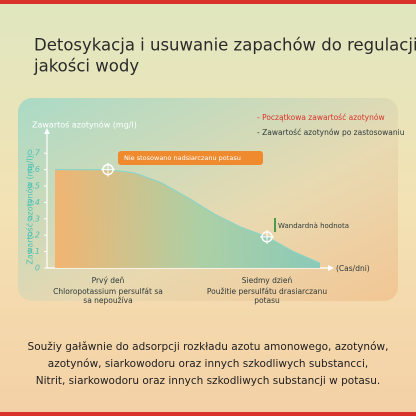 This screenshot has width=416, height=416. Describe the element at coordinates (208, 414) in the screenshot. I see `bottom-border` at that location.